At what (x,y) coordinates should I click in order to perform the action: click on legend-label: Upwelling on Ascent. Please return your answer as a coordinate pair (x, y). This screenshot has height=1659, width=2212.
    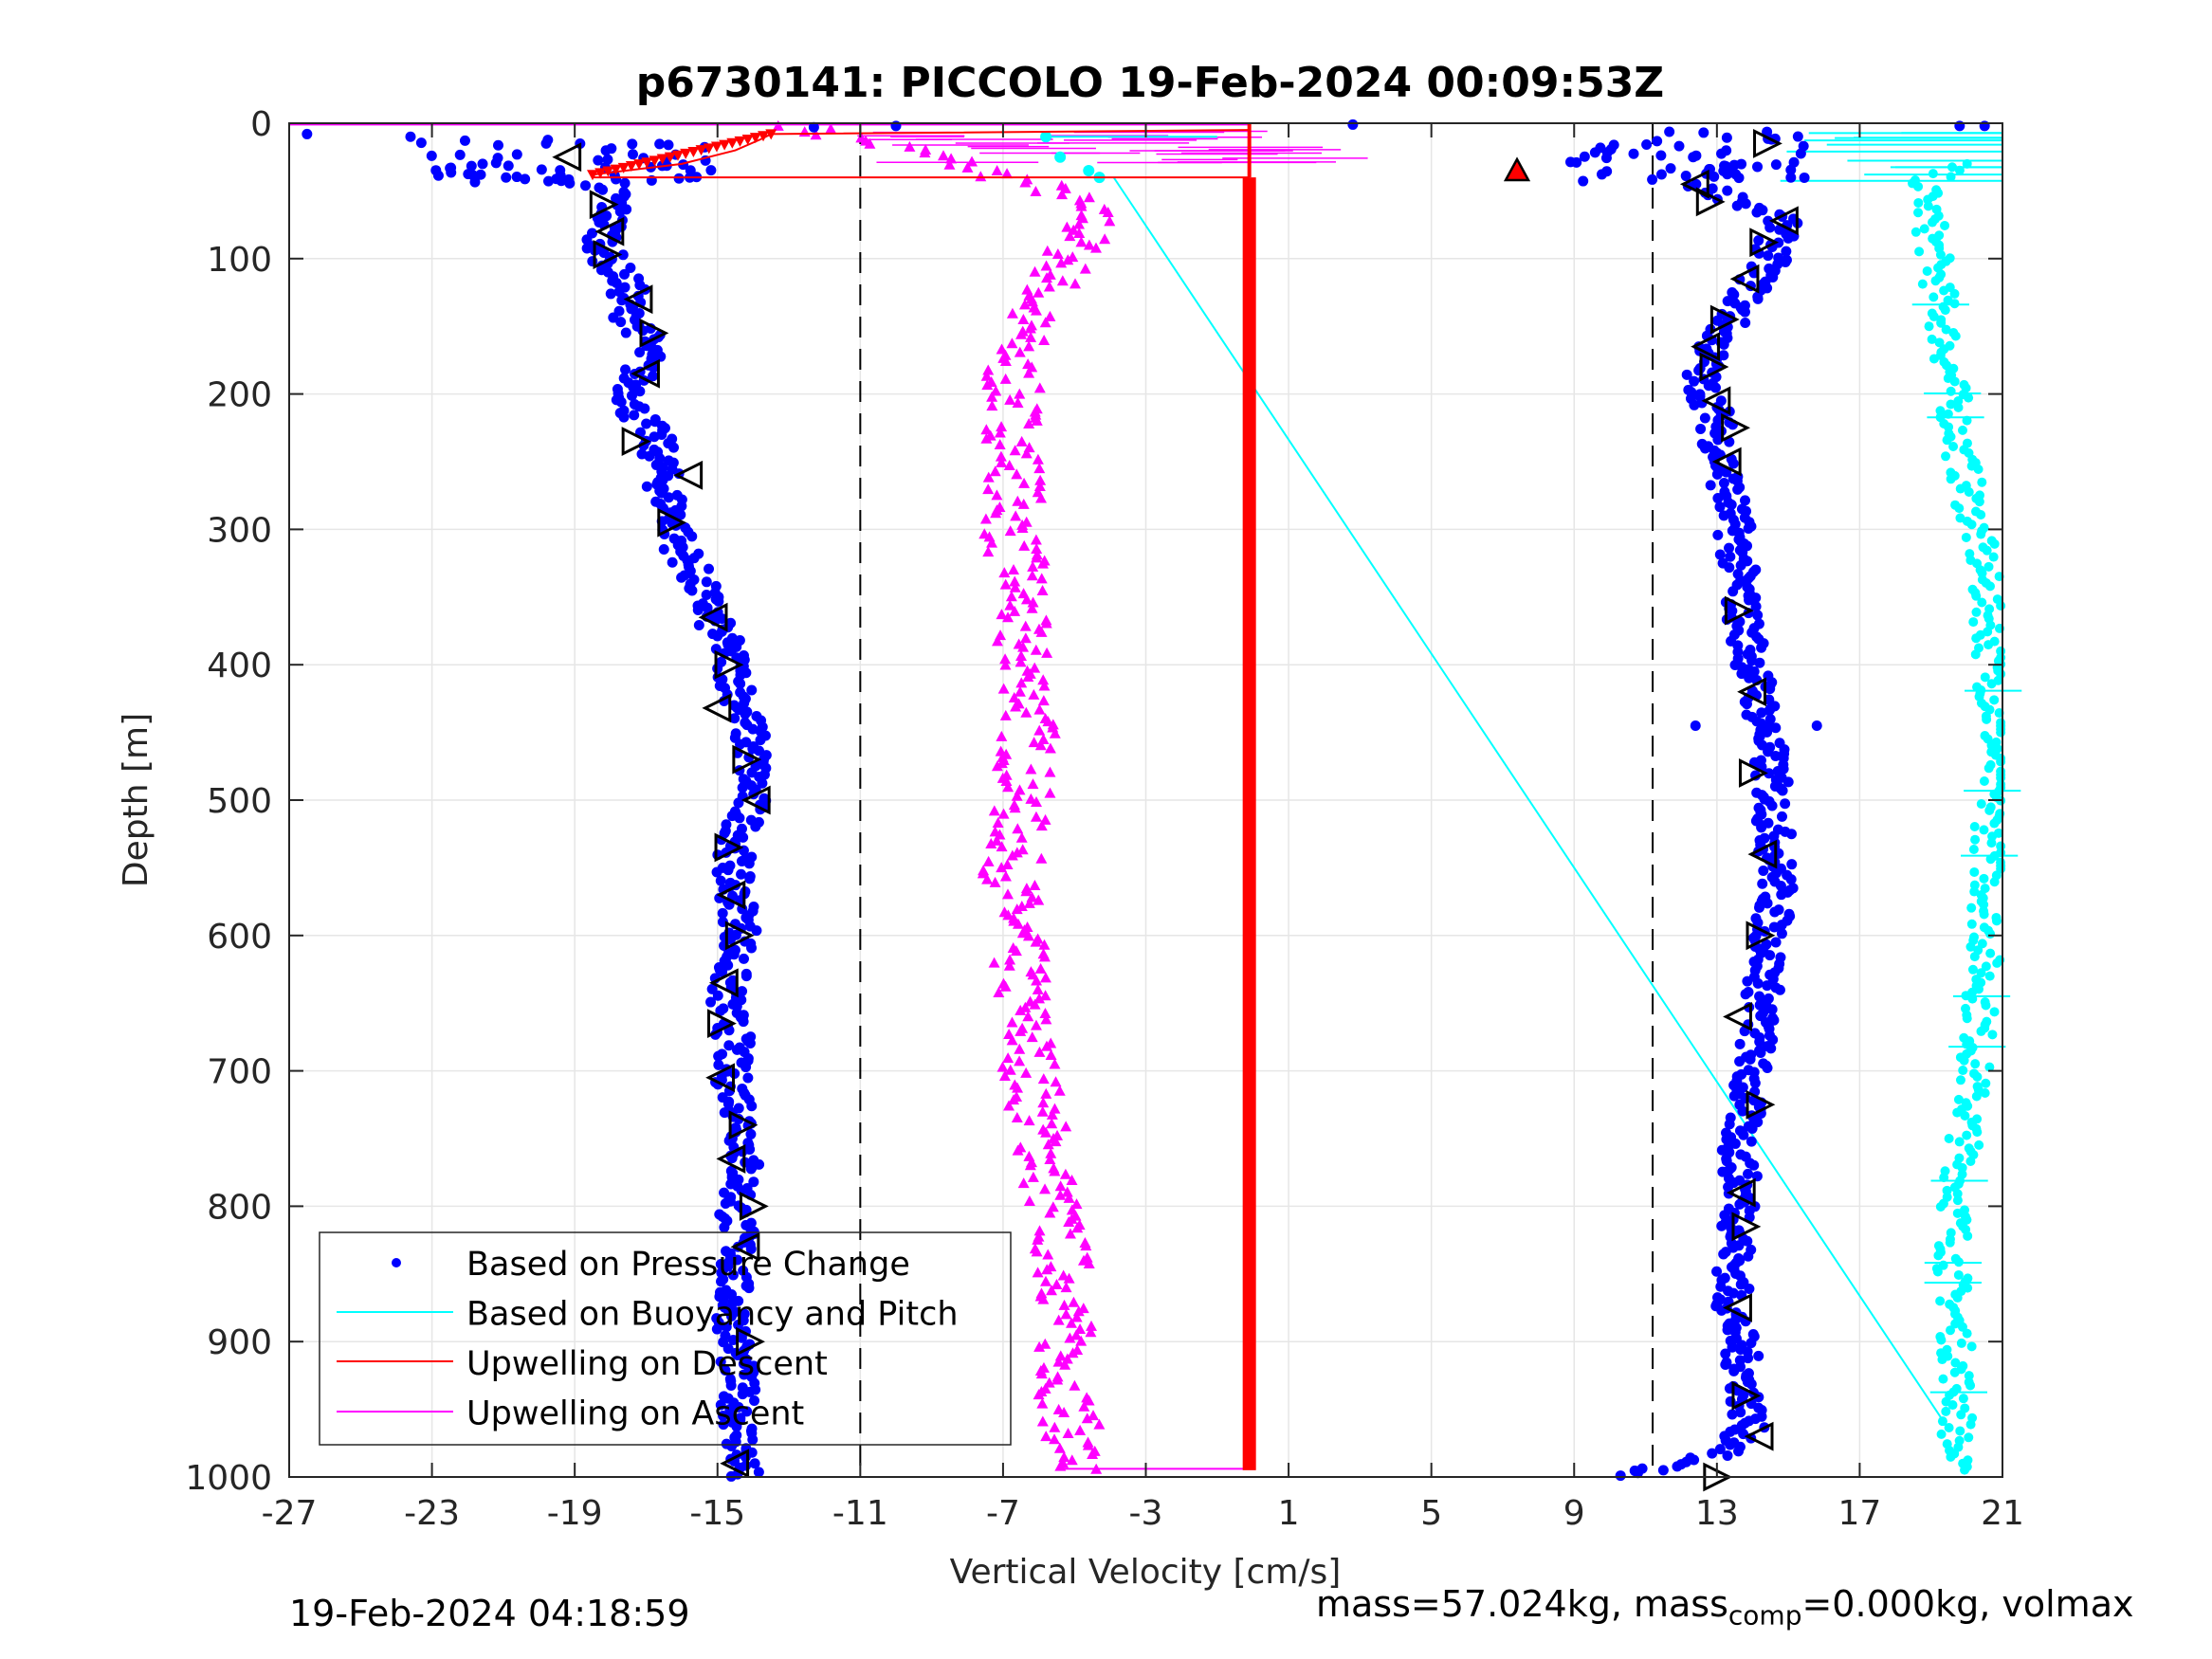
    Looking at the image, I should click on (635, 1414).